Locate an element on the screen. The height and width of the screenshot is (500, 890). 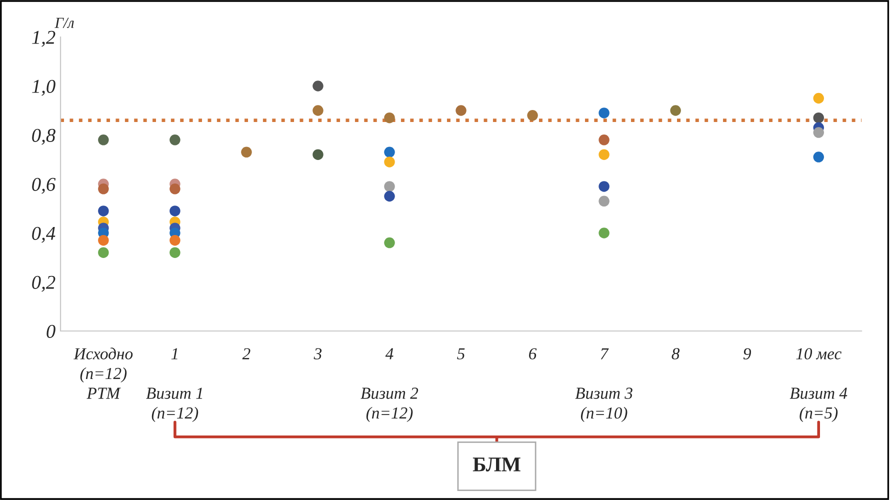
x-tick-label: 6 is located at coordinates (533, 354).